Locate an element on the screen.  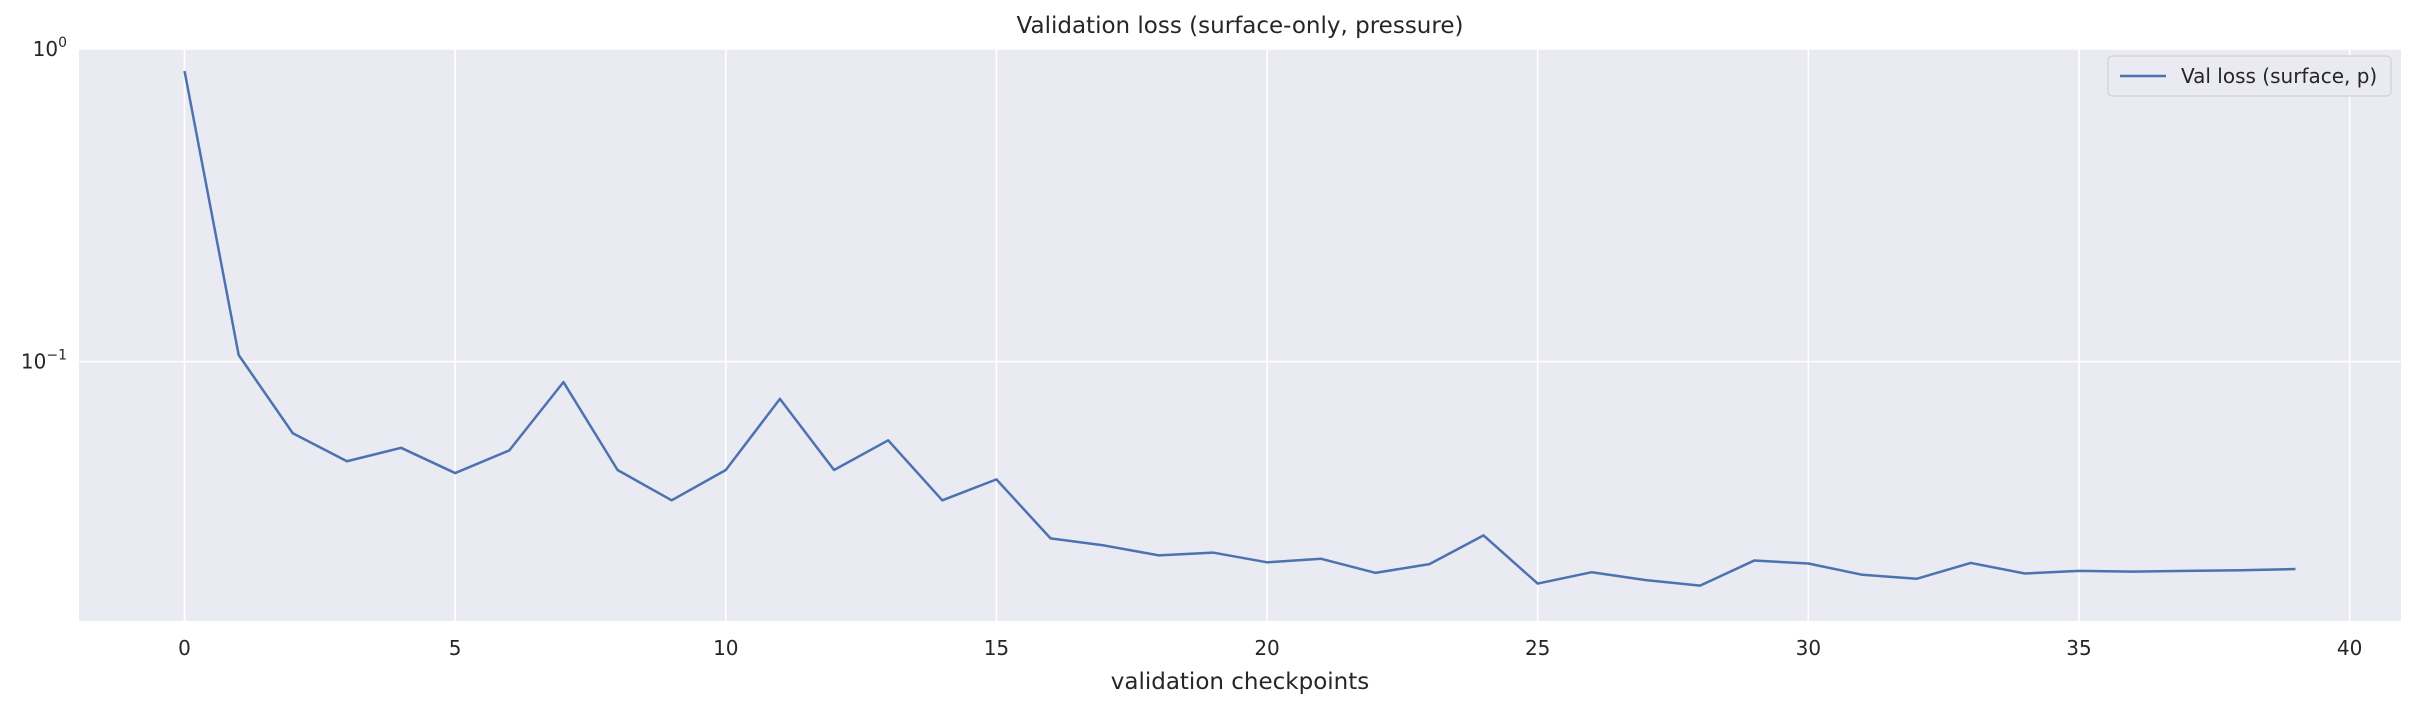
x-tick-label: 25 is located at coordinates (1537, 648).